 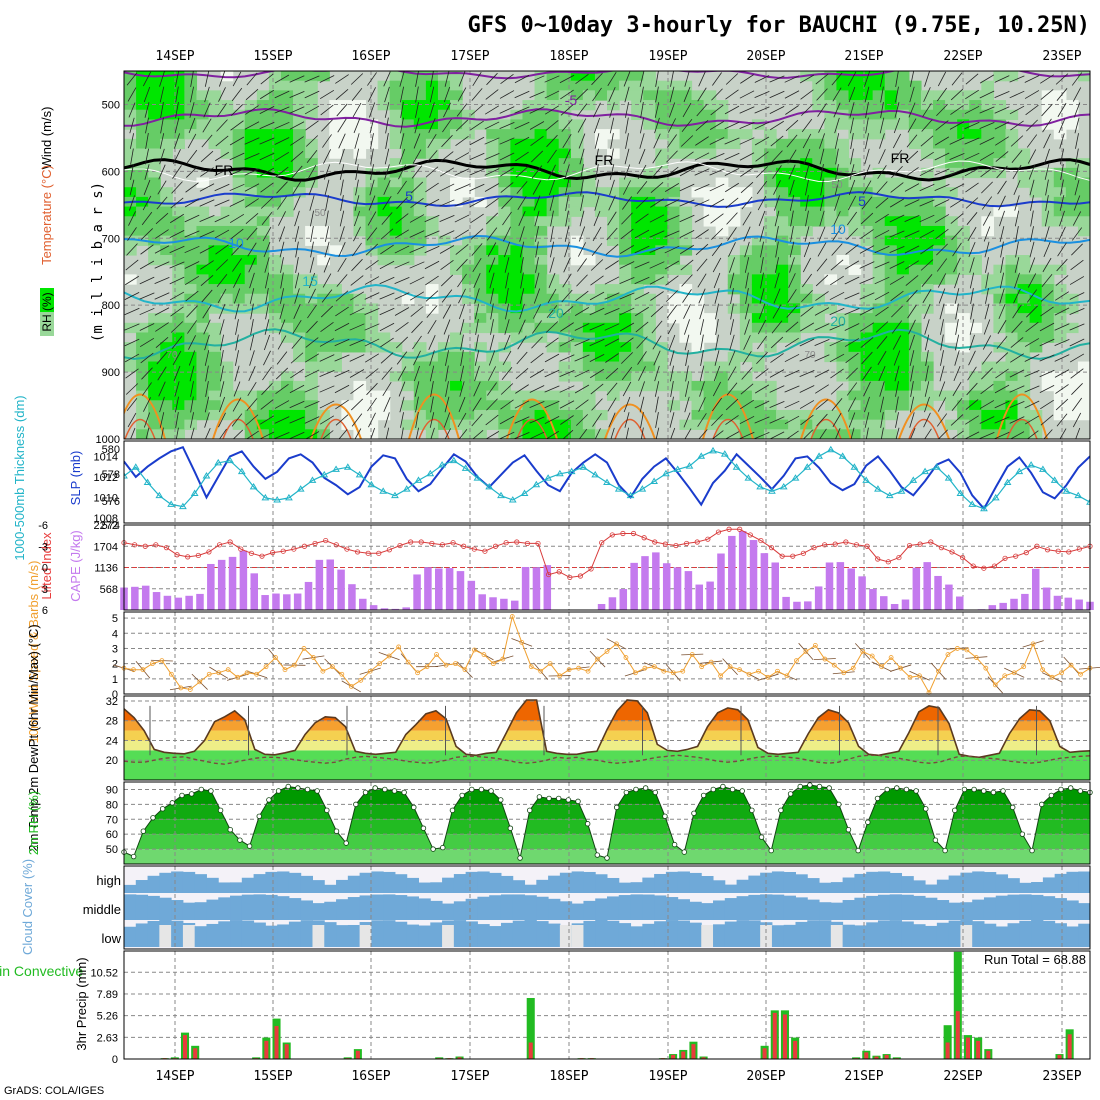 I want to click on tick-label: 2.63, so click(x=107, y=1038).